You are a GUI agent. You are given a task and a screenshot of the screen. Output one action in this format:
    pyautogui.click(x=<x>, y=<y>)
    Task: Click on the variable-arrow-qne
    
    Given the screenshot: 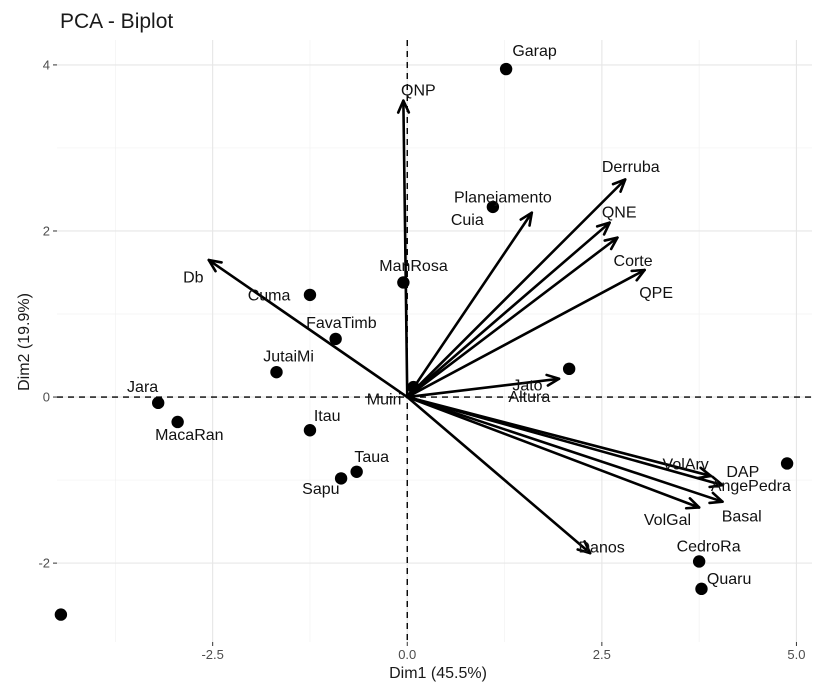 What is the action you would take?
    pyautogui.click(x=508, y=310)
    